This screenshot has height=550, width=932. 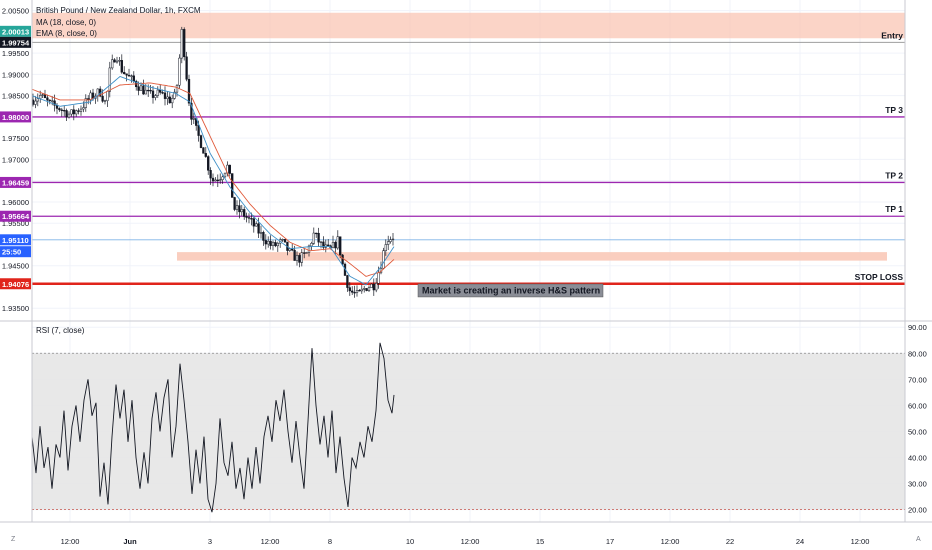 What do you see at coordinates (670, 541) in the screenshot?
I see `time-tick-9: 12:00` at bounding box center [670, 541].